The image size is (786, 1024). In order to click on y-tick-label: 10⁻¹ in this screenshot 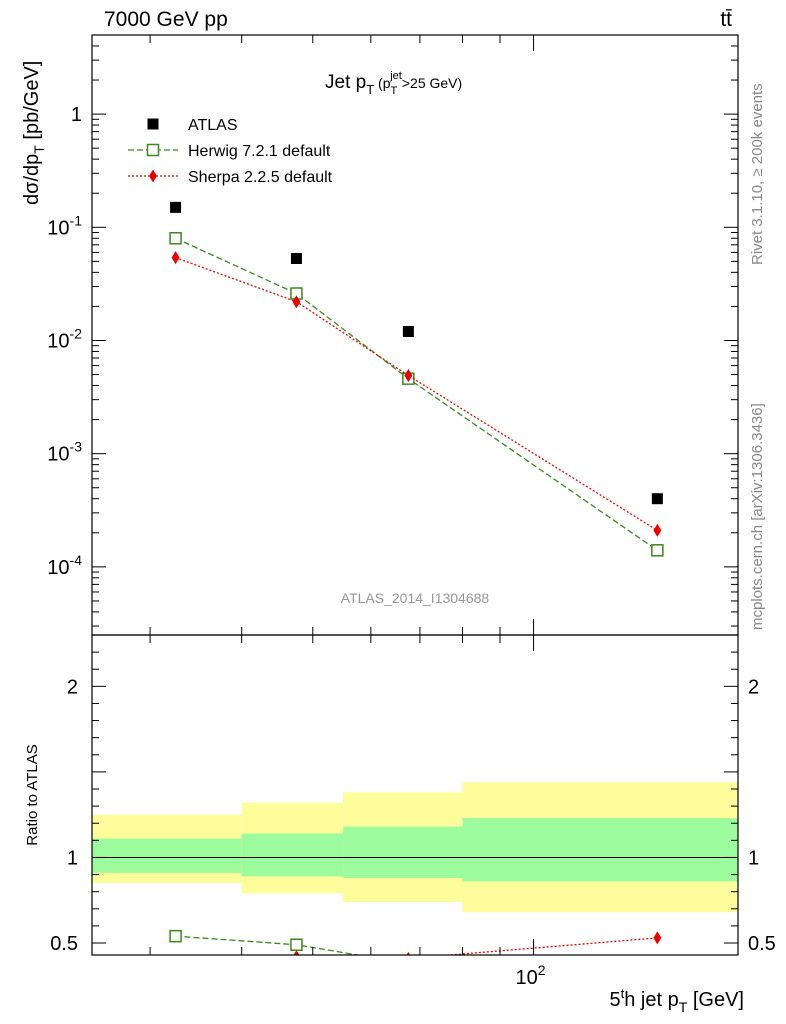, I will do `click(64, 225)`.